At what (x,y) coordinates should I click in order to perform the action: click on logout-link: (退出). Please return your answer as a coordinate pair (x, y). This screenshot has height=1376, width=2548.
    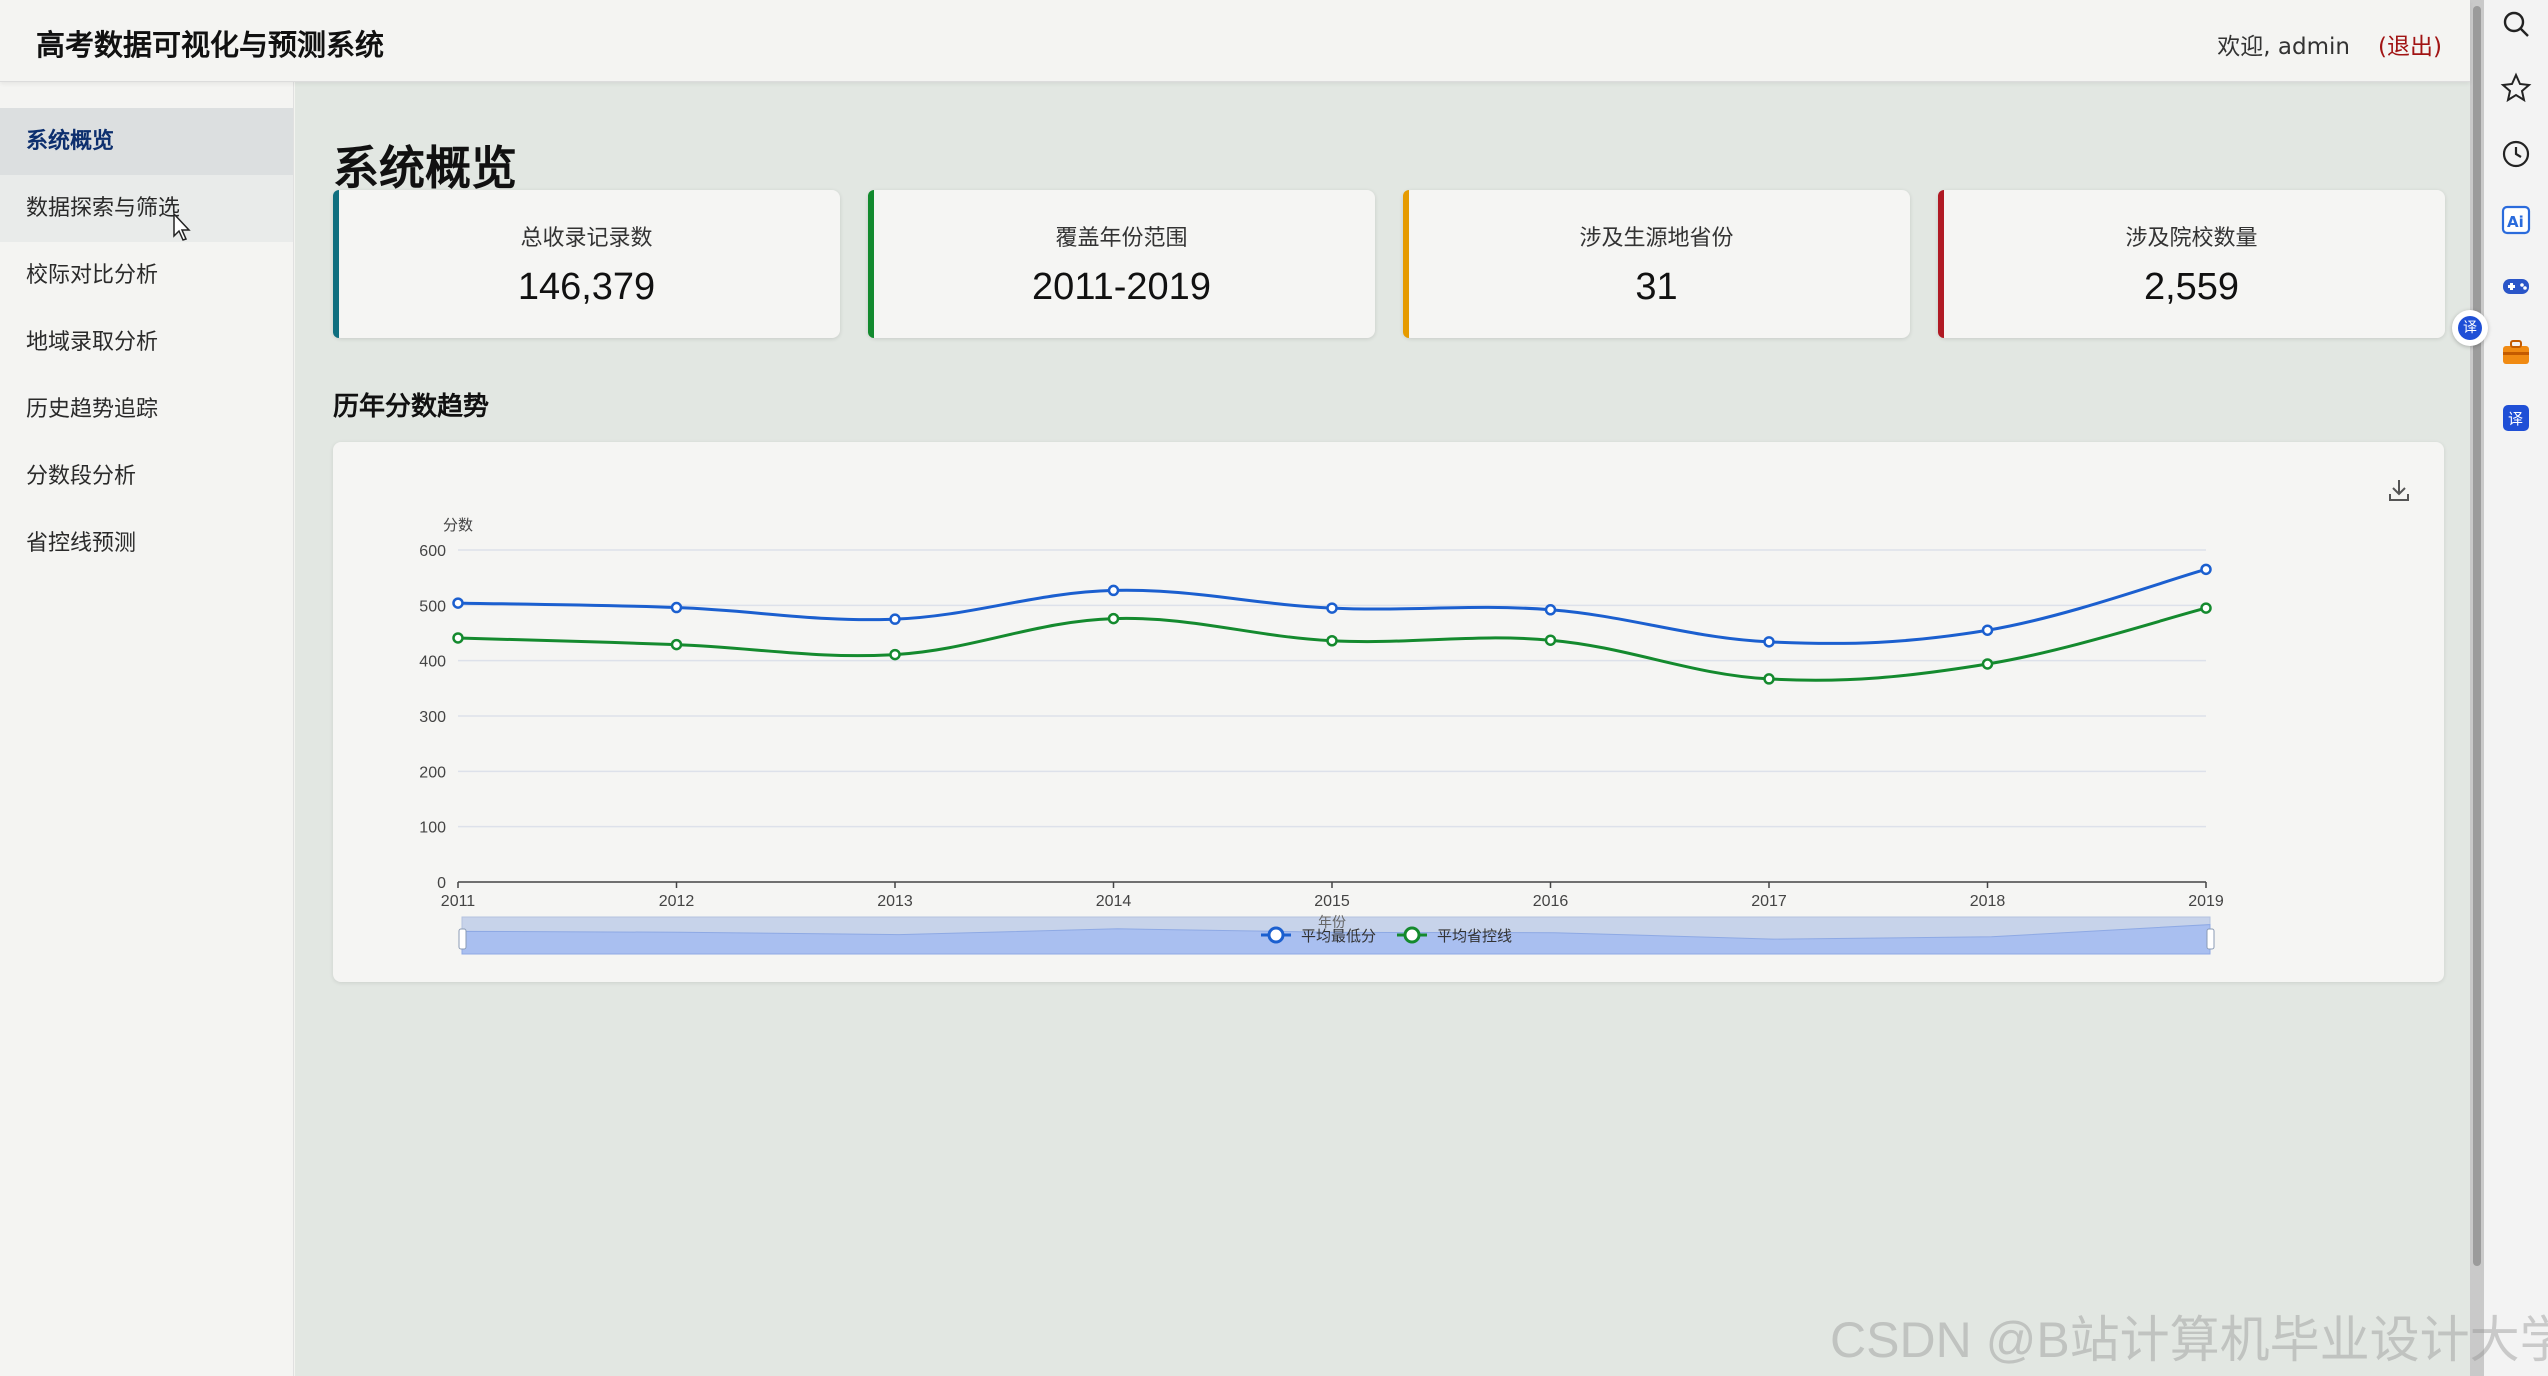
    Looking at the image, I should click on (2410, 47).